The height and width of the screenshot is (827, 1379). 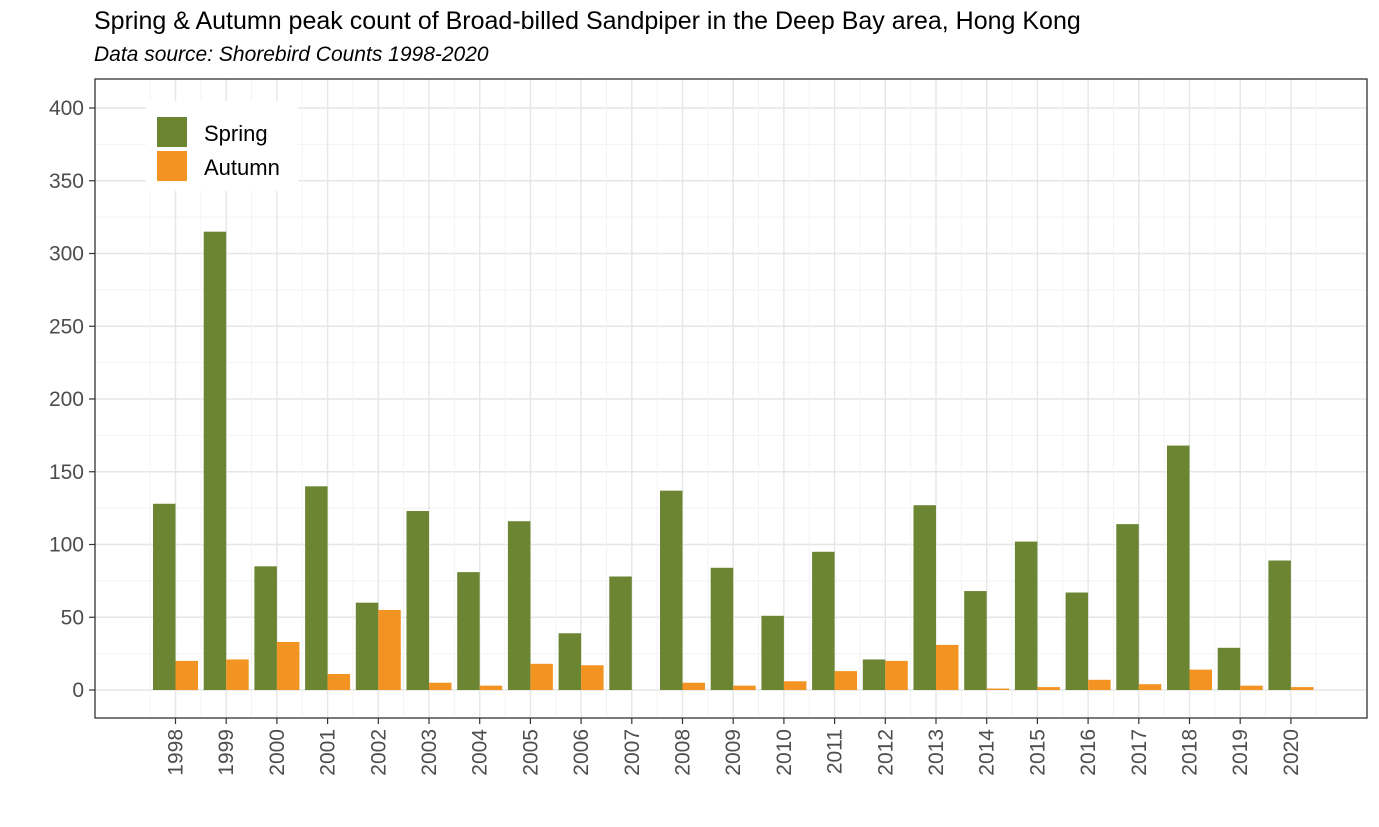 What do you see at coordinates (1026, 615) in the screenshot?
I see `bar-spring-2015` at bounding box center [1026, 615].